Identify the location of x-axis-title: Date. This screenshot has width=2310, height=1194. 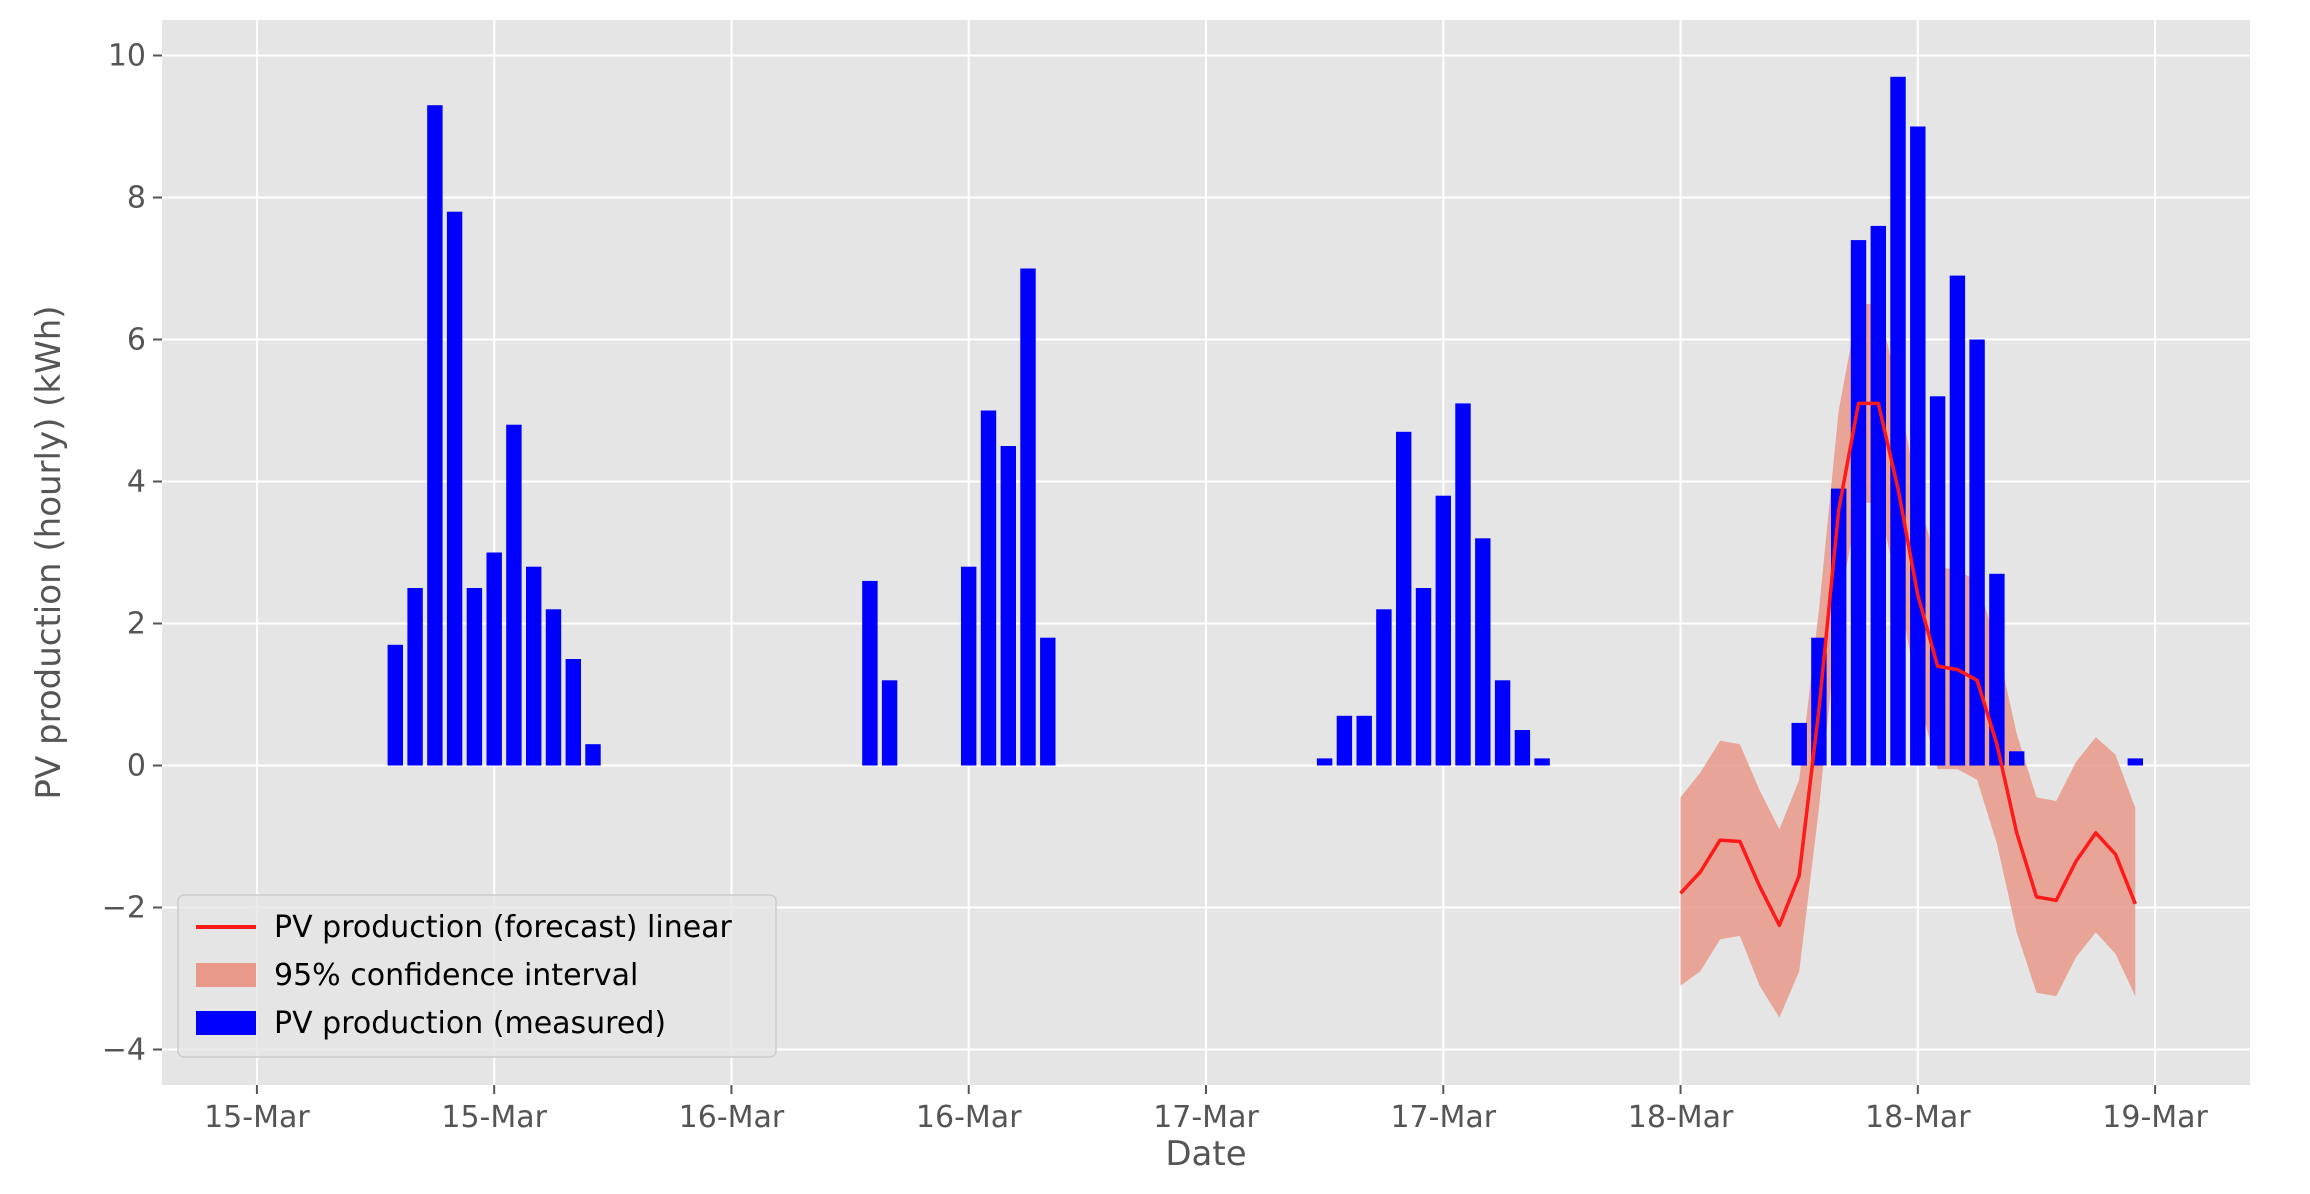
(1205, 1154).